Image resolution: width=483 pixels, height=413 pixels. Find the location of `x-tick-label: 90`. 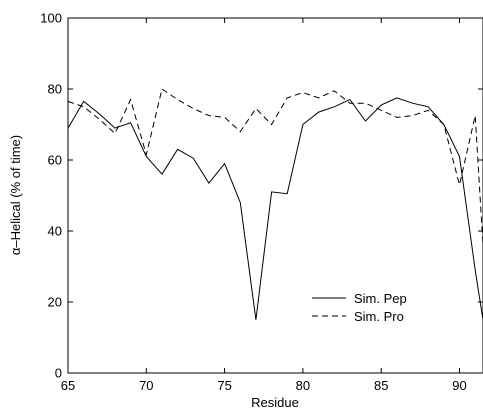

x-tick-label: 90 is located at coordinates (459, 385).